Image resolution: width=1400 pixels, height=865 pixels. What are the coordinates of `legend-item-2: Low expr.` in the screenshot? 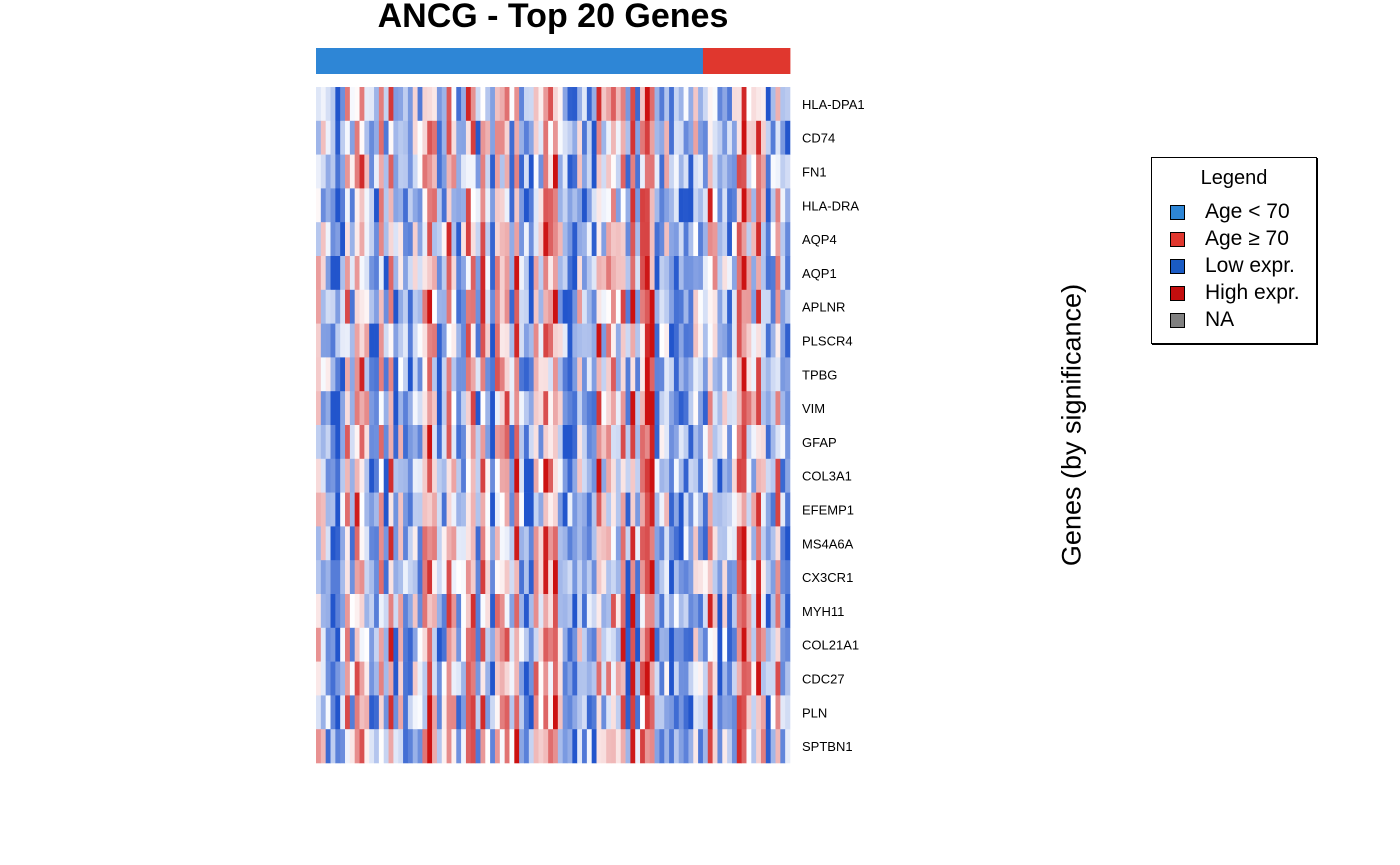 It's located at (1232, 266).